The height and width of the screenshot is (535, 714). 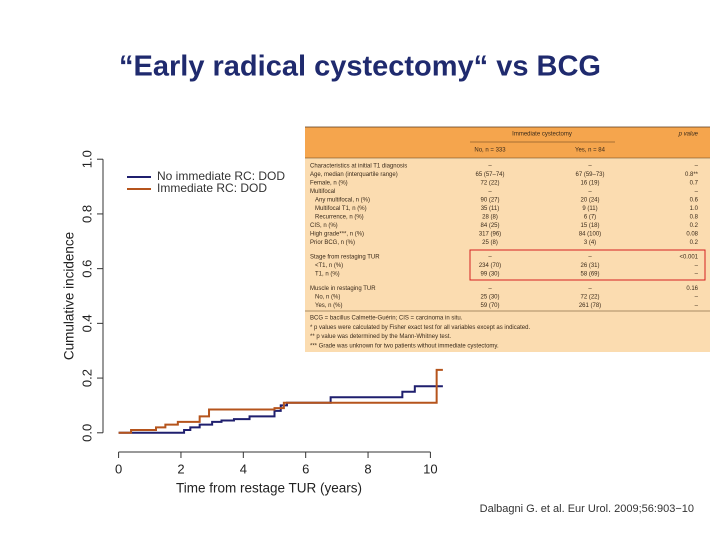 What do you see at coordinates (358, 167) in the screenshot?
I see `row-label: Characteristics at initial T1 diagnosis` at bounding box center [358, 167].